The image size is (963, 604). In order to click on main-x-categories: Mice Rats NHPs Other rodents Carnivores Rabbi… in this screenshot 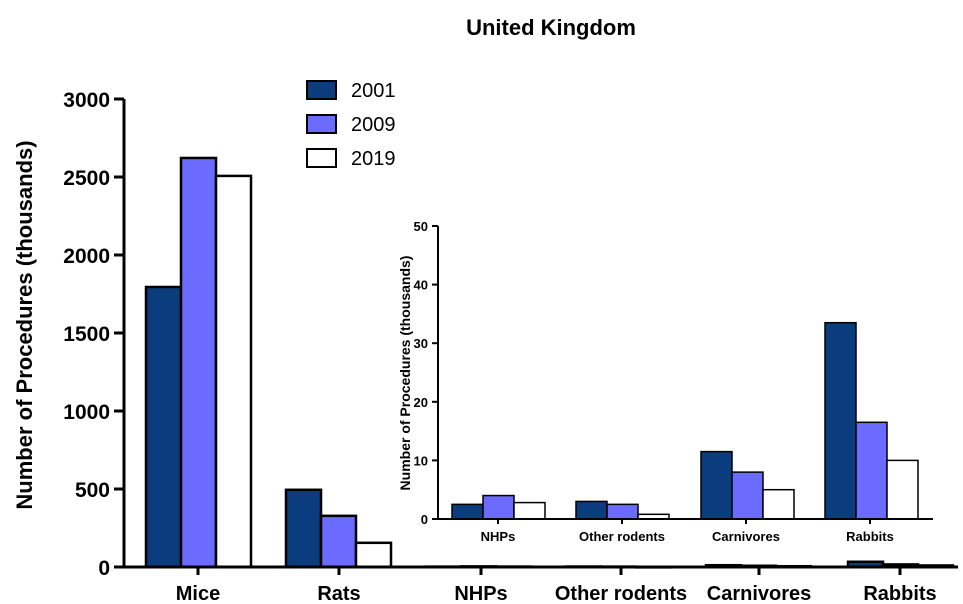, I will do `click(556, 585)`.